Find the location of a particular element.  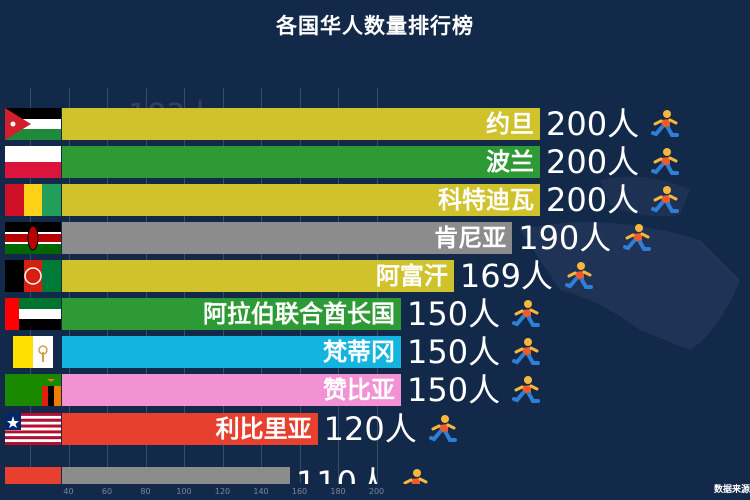

bar-row: 梵蒂冈 150人 is located at coordinates (375, 352).